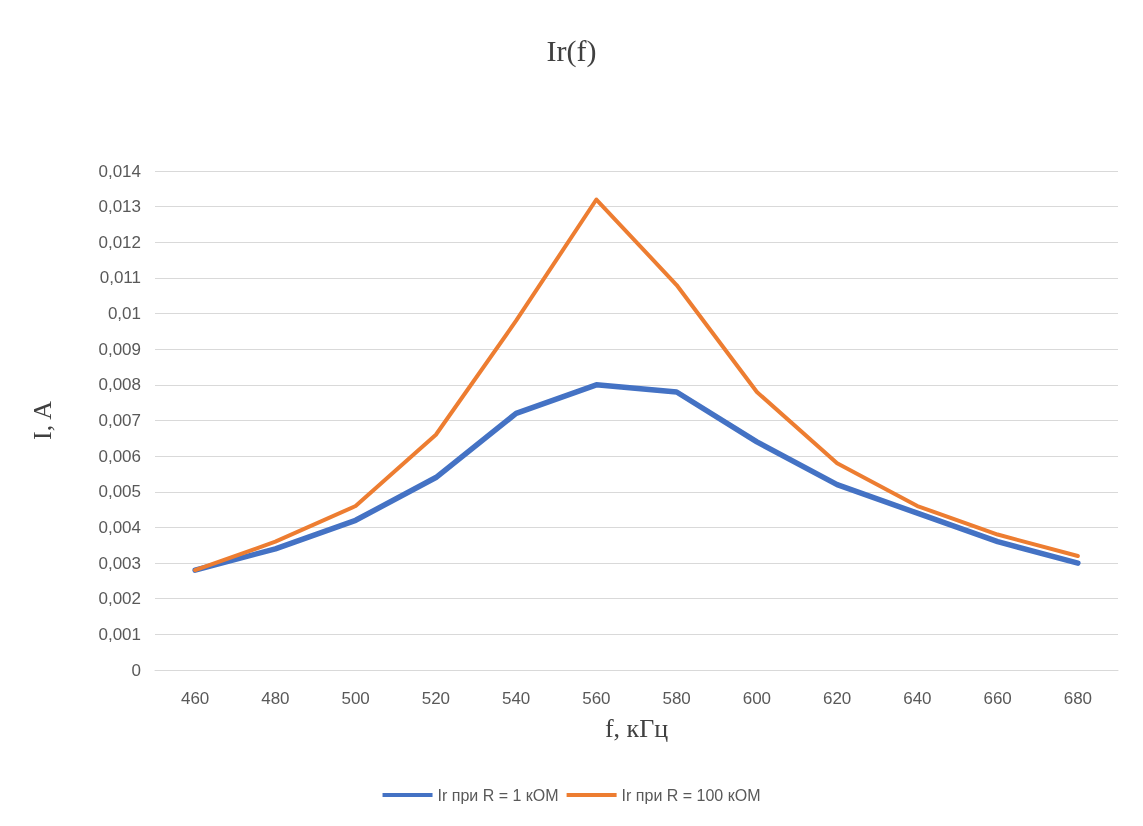 The image size is (1143, 826). What do you see at coordinates (119, 527) in the screenshot?
I see `y-tick-label: 0,004` at bounding box center [119, 527].